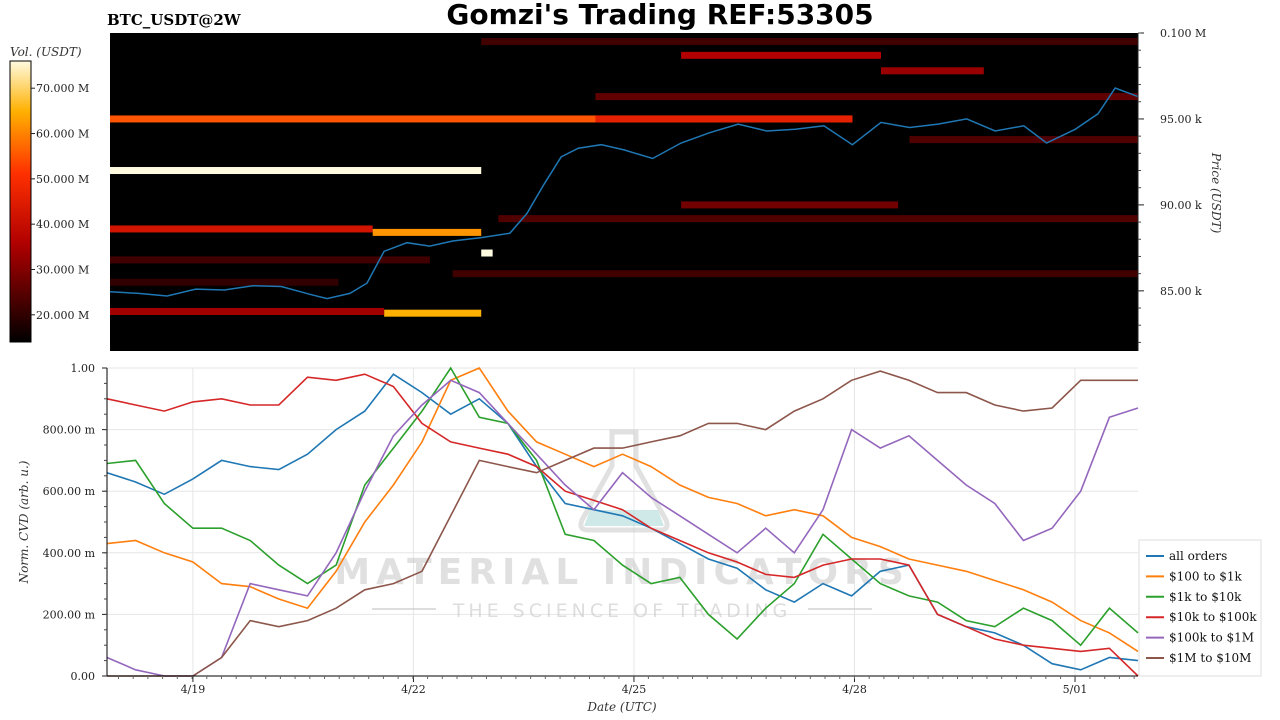  Describe the element at coordinates (659, 15) in the screenshot. I see `chart-title: Gomzi's Trading REF:53305` at that location.